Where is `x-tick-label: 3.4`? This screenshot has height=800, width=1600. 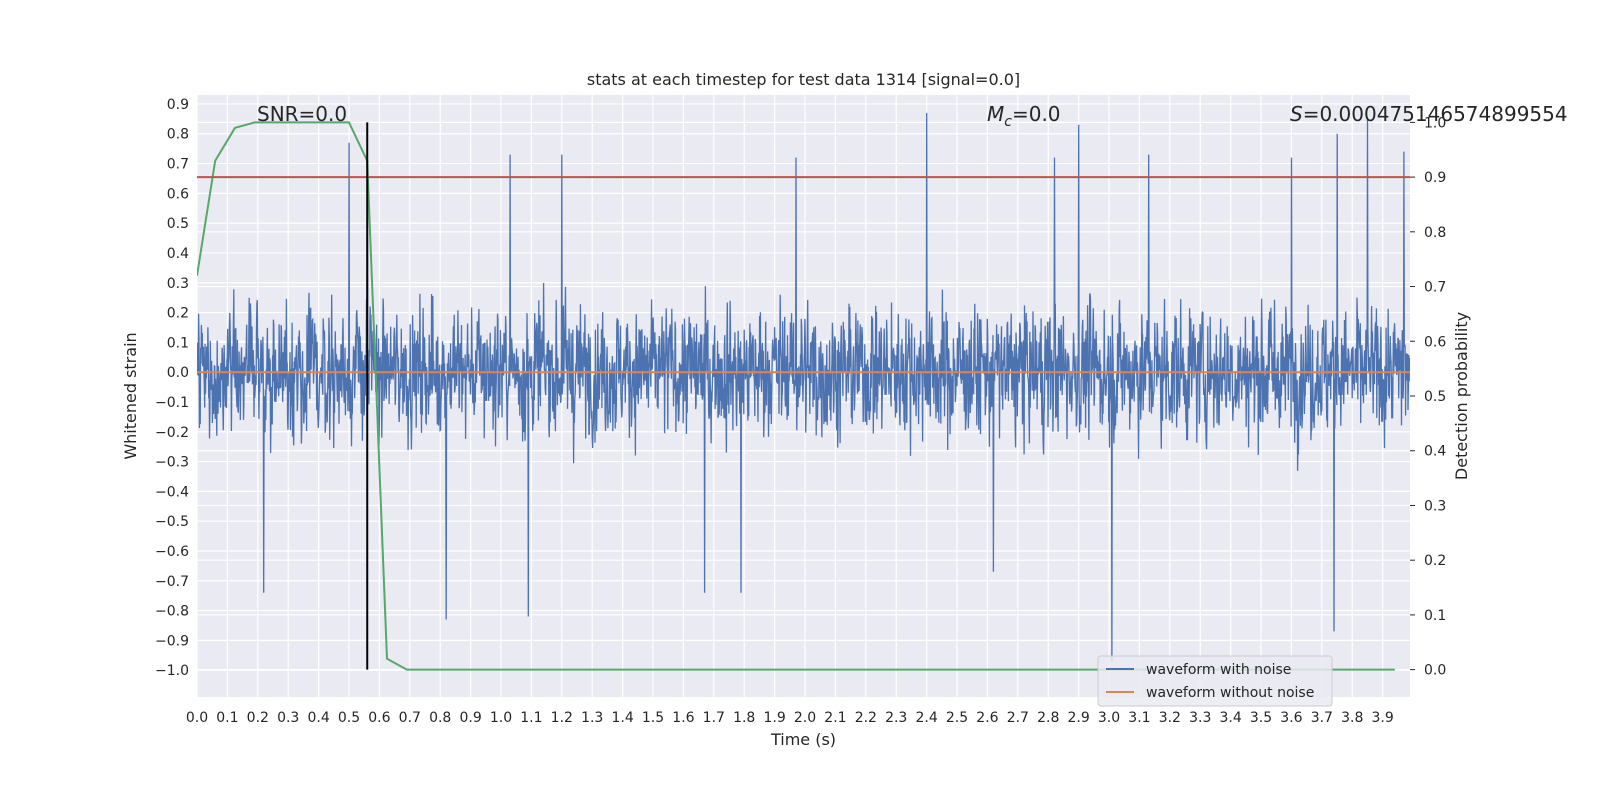
x-tick-label: 3.4 is located at coordinates (1231, 718).